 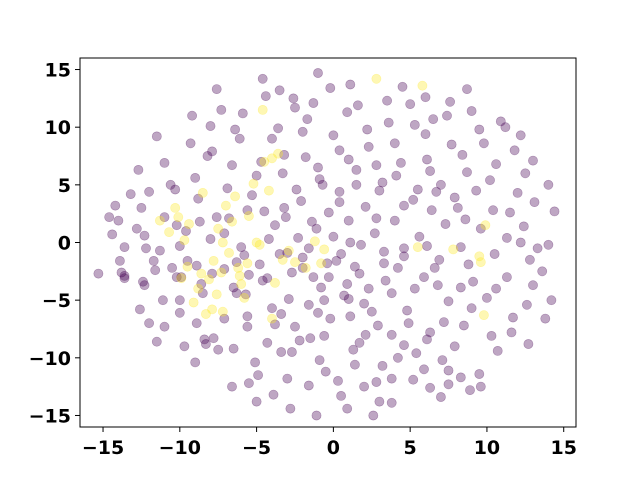 I want to click on y-tick-label: 10, so click(x=58, y=128).